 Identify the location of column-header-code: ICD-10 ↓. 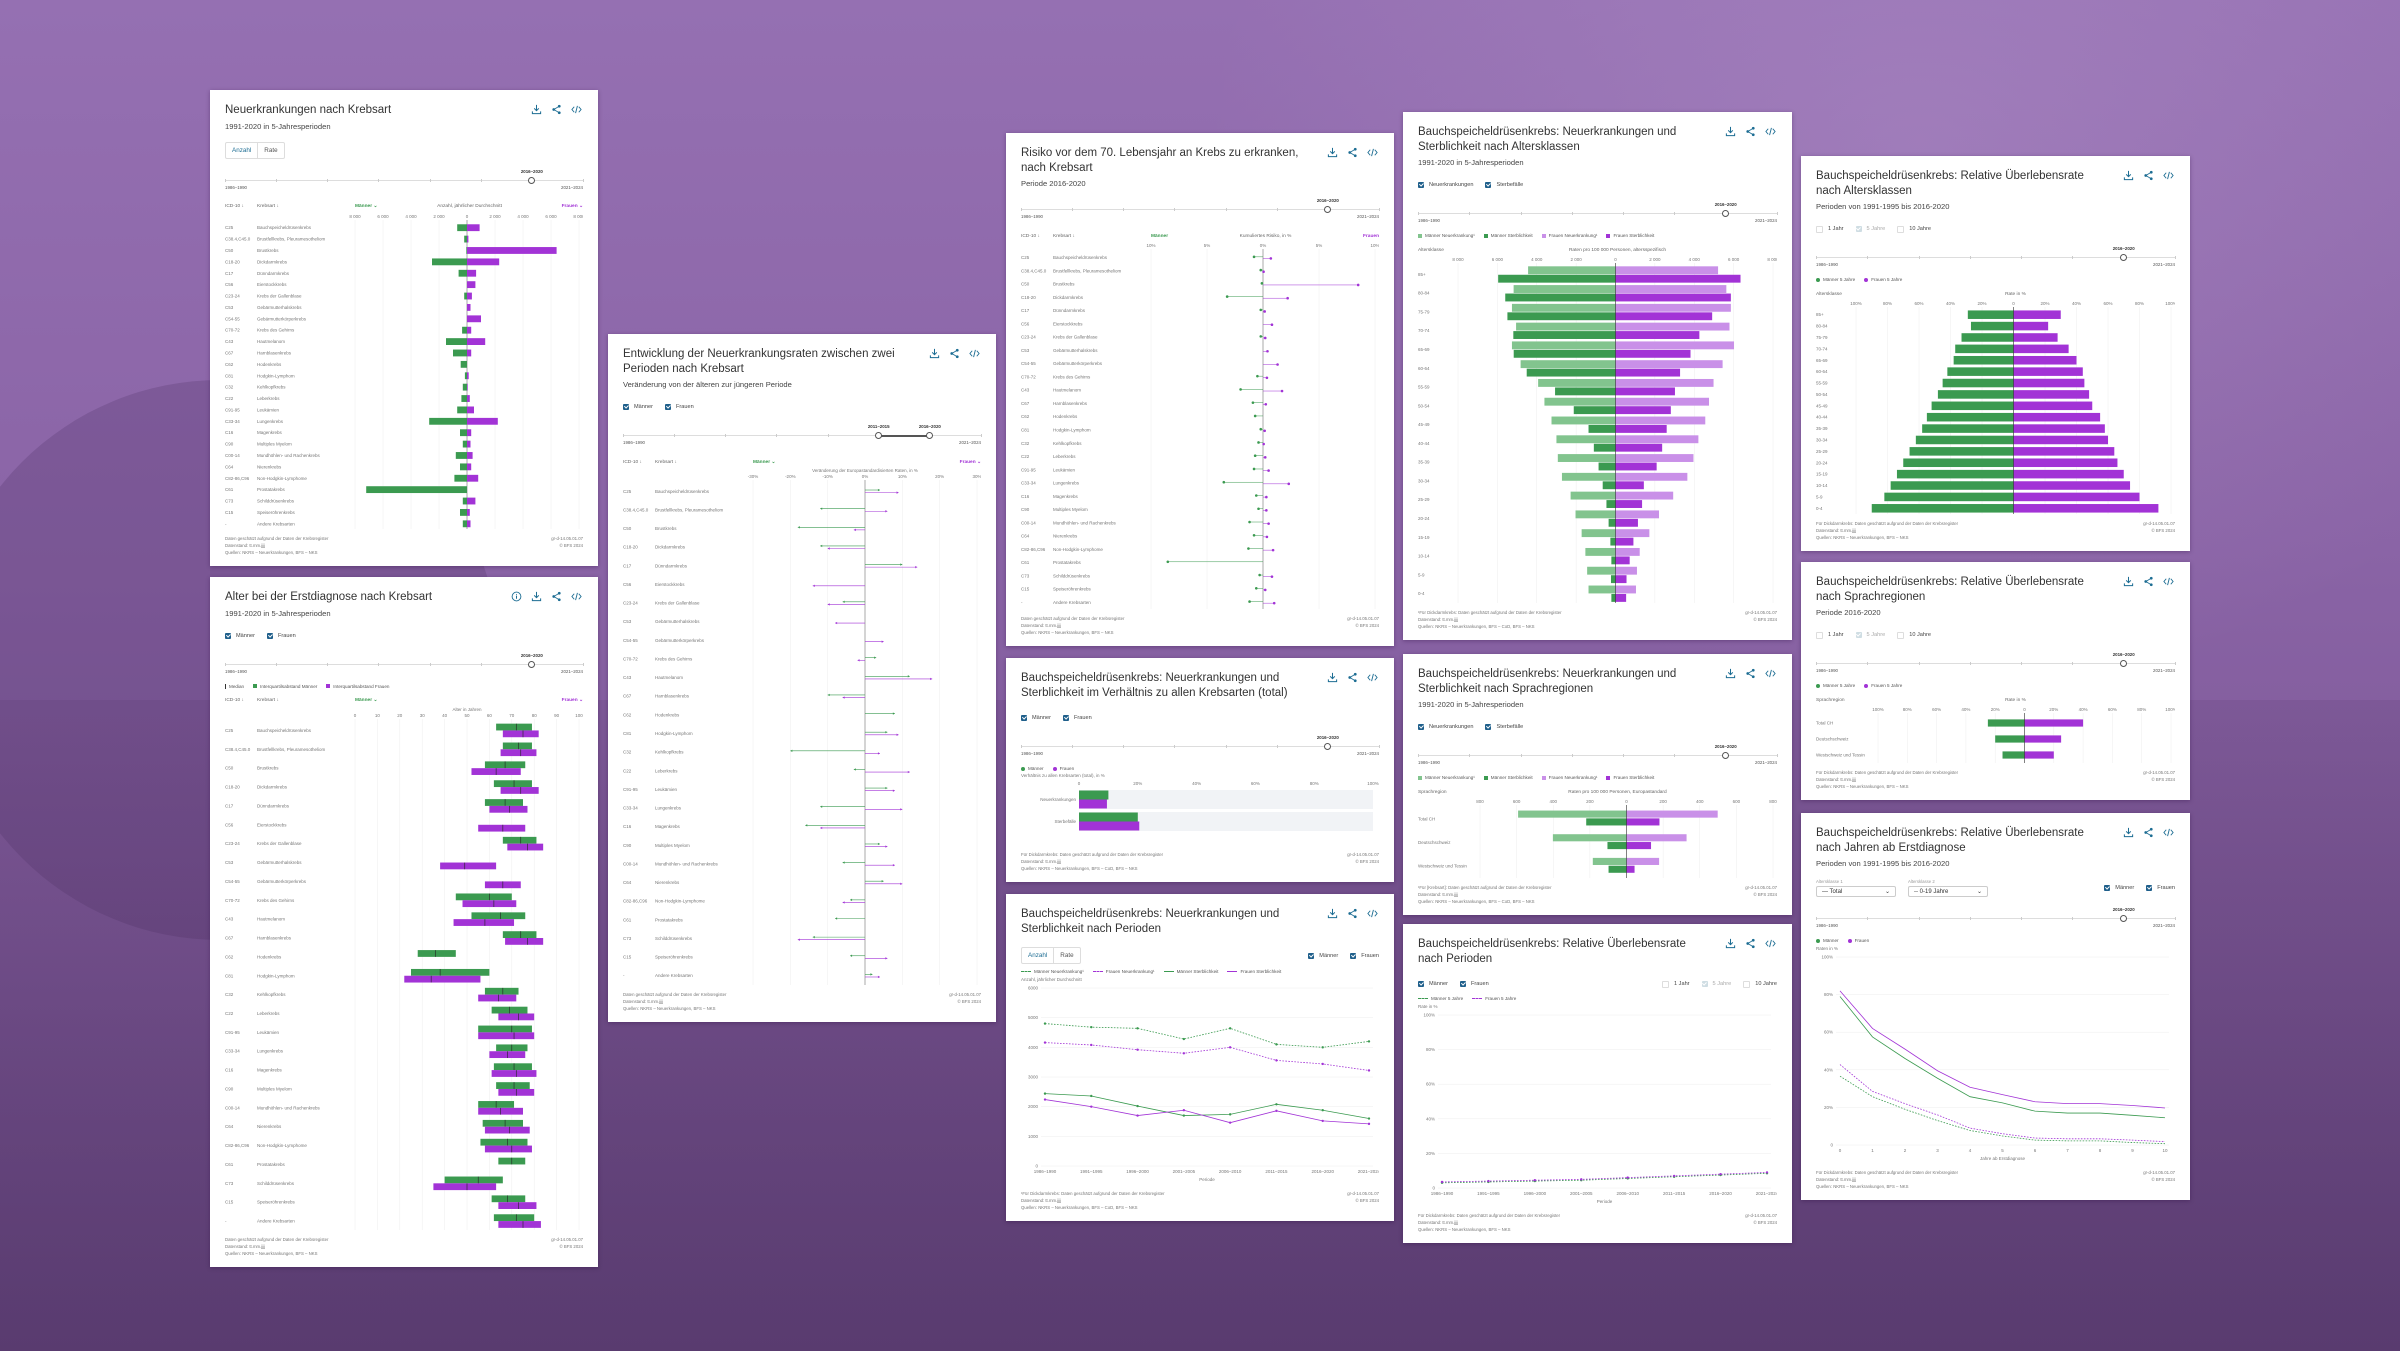
(1030, 236).